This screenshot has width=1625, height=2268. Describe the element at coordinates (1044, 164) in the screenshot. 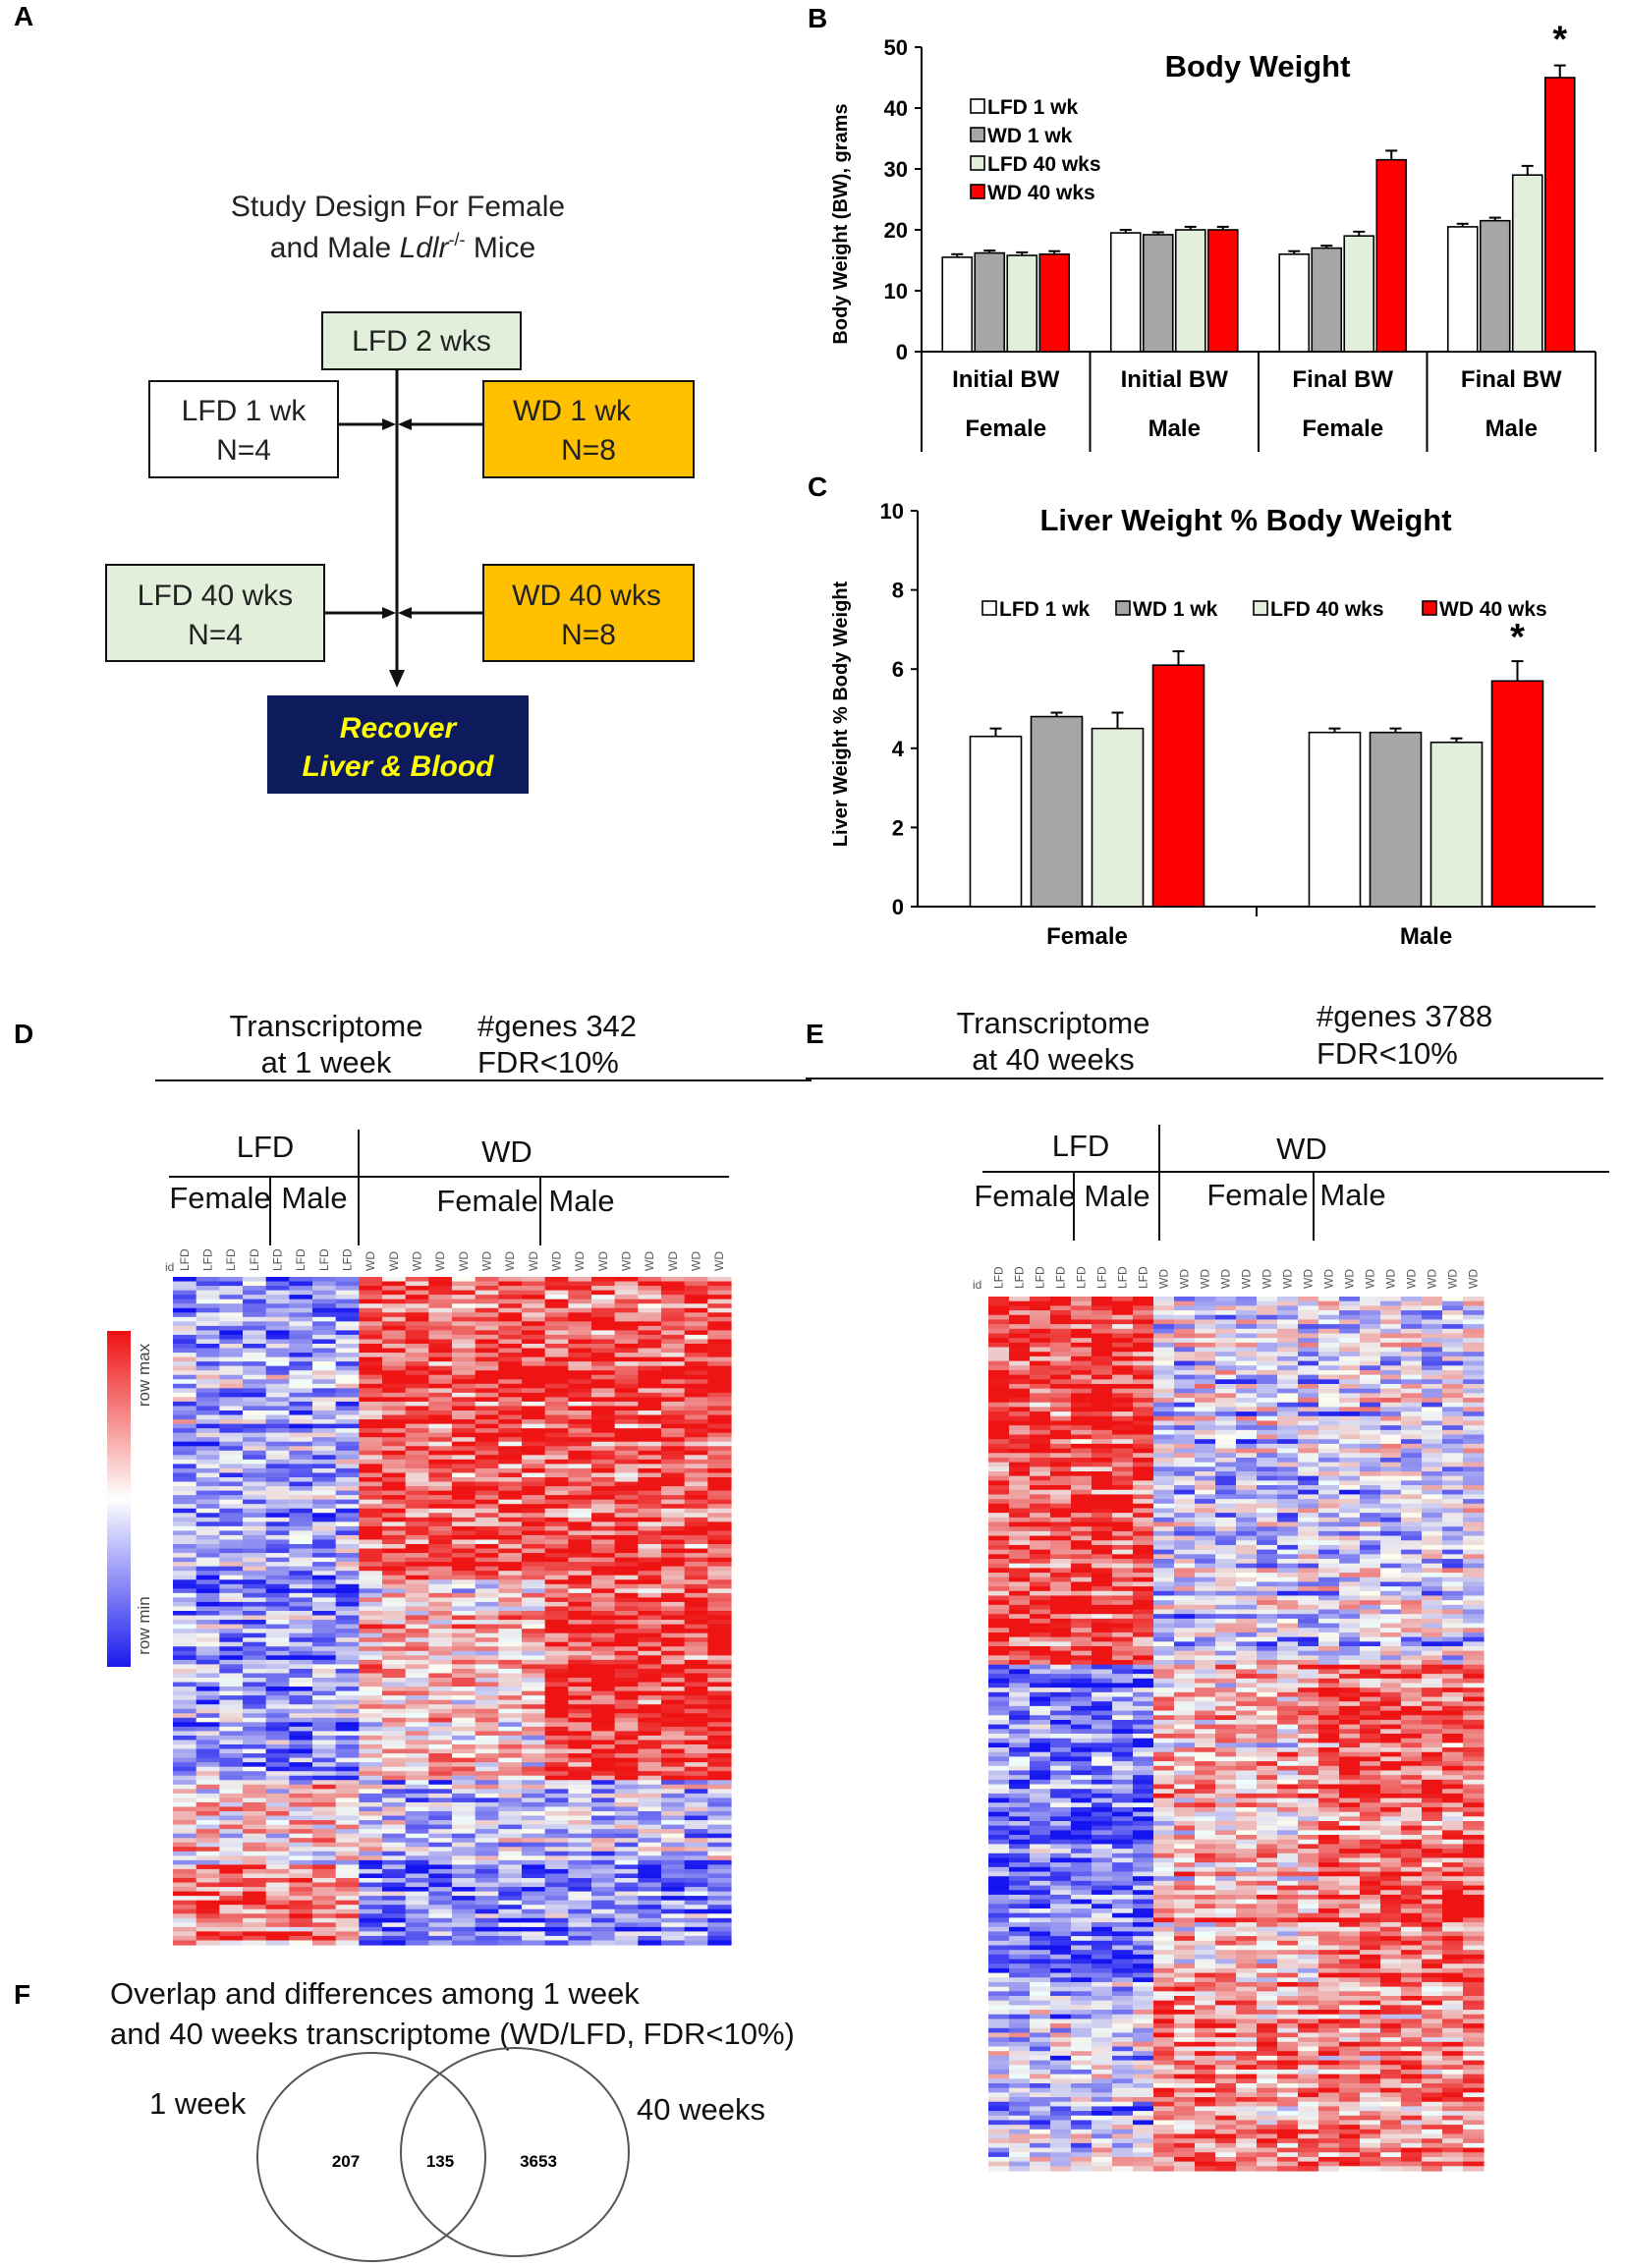

I see `legend-label: LFD 40 wks` at that location.